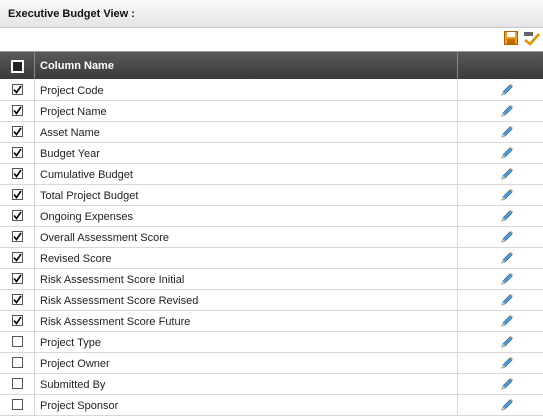 Image resolution: width=543 pixels, height=416 pixels. Describe the element at coordinates (246, 321) in the screenshot. I see `column-name: Risk Assessment Score Future` at that location.